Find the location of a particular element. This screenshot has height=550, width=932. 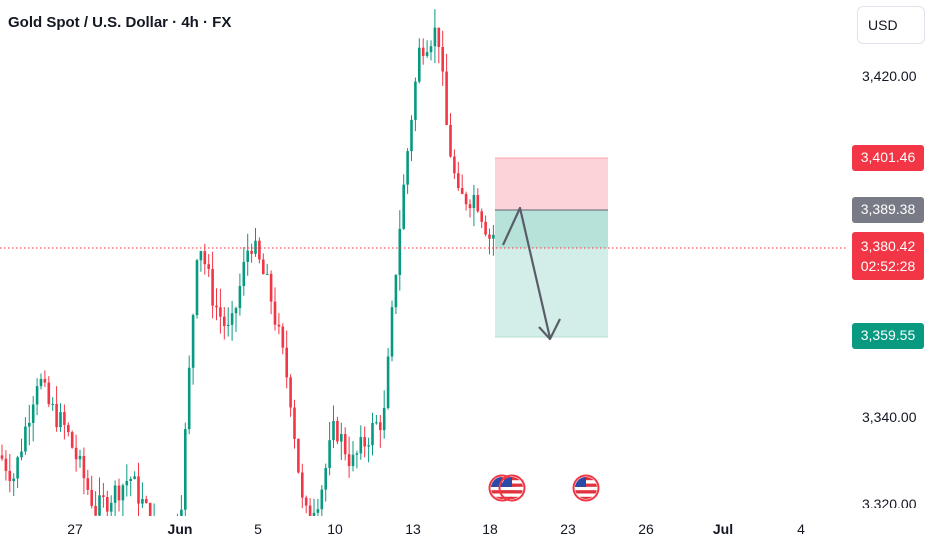

time-label: Jun is located at coordinates (180, 529).